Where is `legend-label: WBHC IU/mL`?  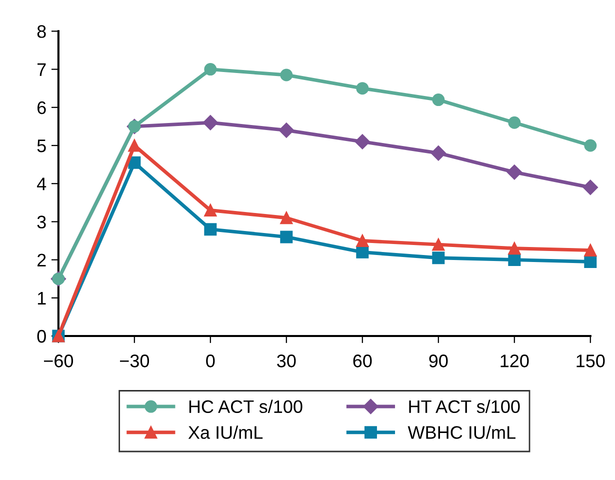
legend-label: WBHC IU/mL is located at coordinates (462, 432).